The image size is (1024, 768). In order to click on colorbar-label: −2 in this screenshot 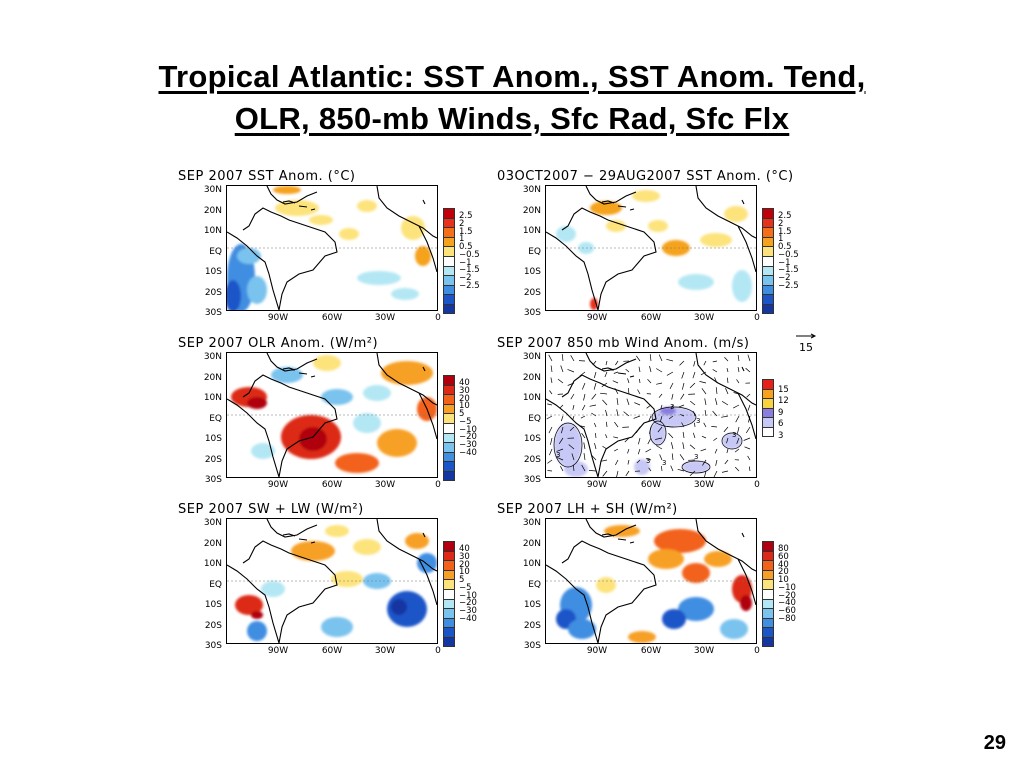, I will do `click(784, 278)`.